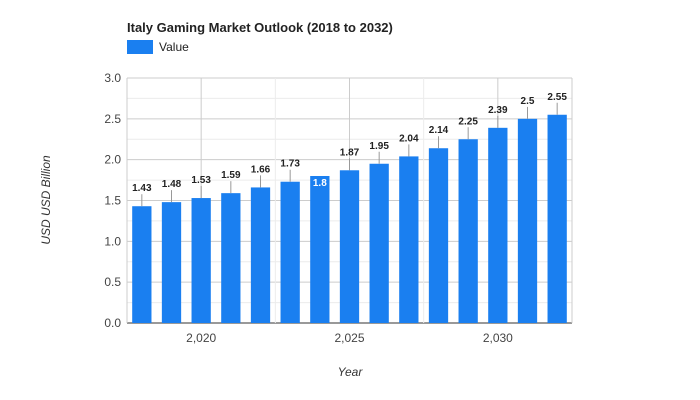 The height and width of the screenshot is (400, 700). What do you see at coordinates (112, 241) in the screenshot?
I see `y-tick-label: 1.0` at bounding box center [112, 241].